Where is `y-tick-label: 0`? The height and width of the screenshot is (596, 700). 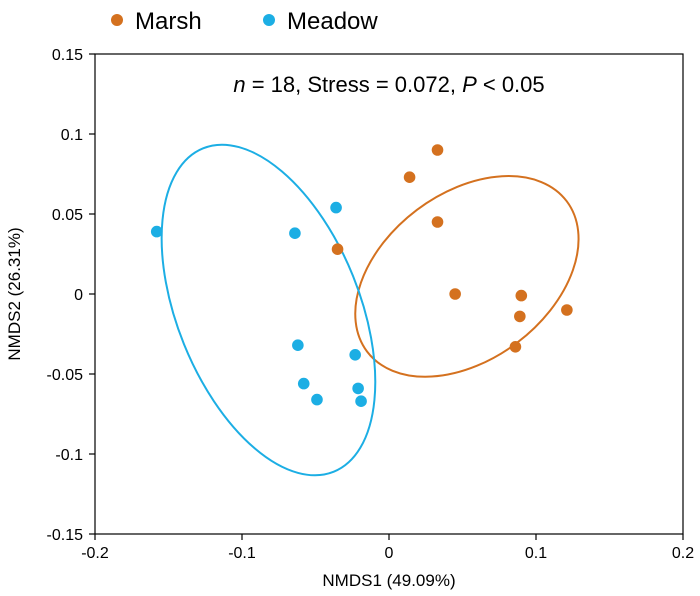
y-tick-label: 0 is located at coordinates (78, 295).